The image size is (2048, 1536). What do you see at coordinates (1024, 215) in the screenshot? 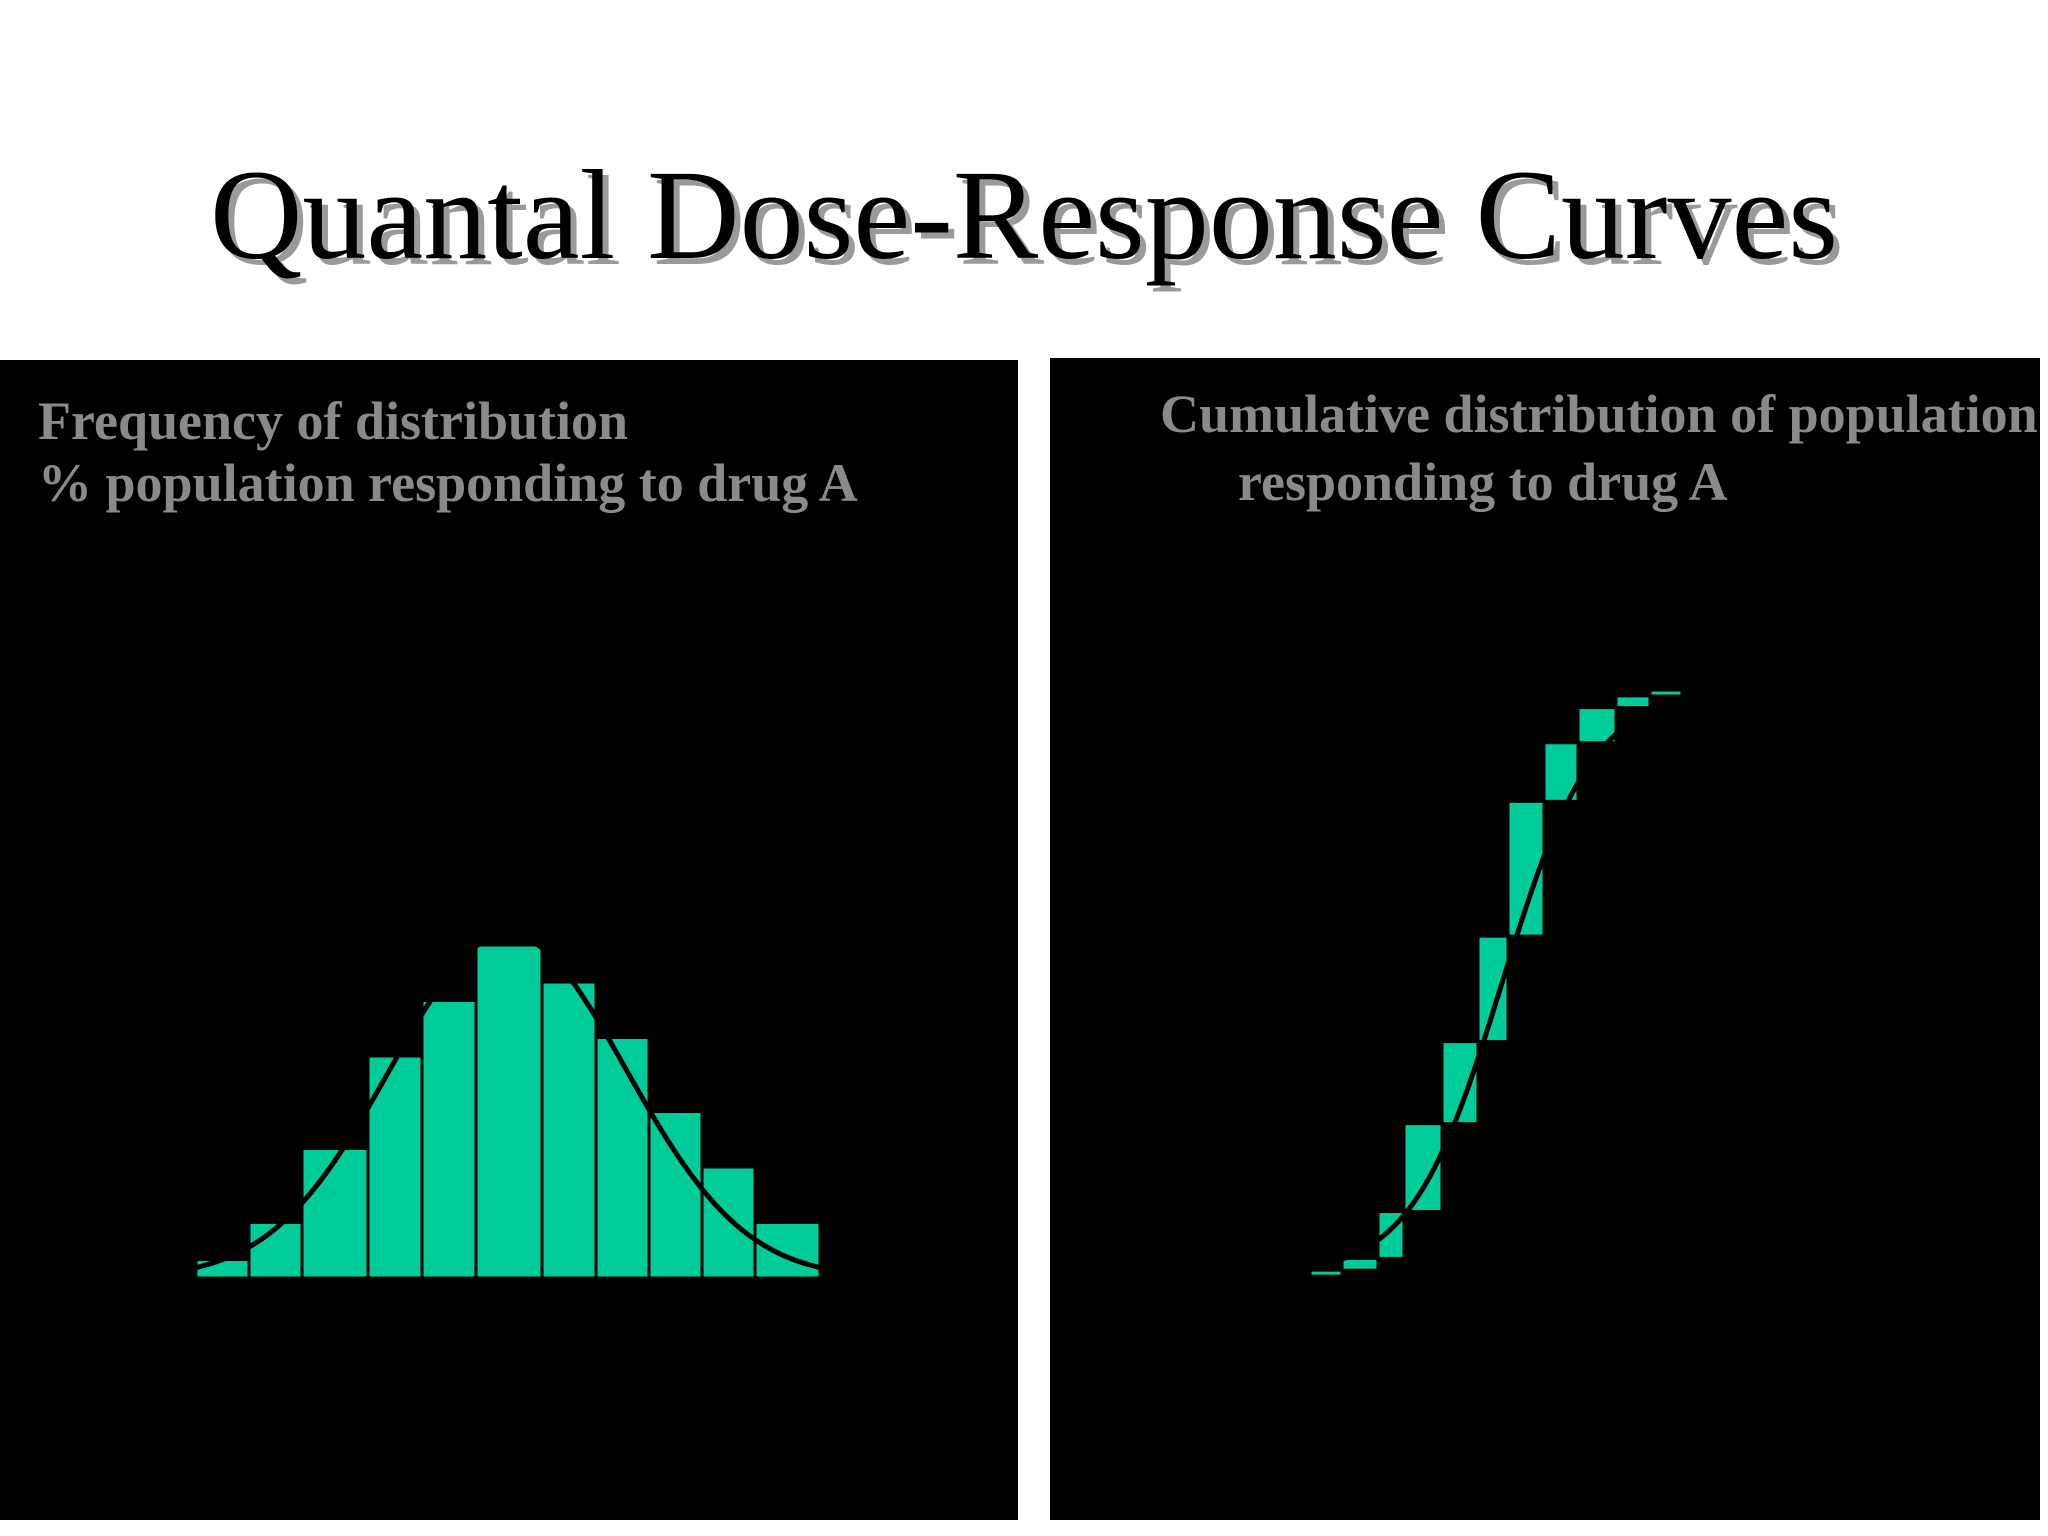
I see `slide-title: Quantal Dose-Response Curves` at bounding box center [1024, 215].